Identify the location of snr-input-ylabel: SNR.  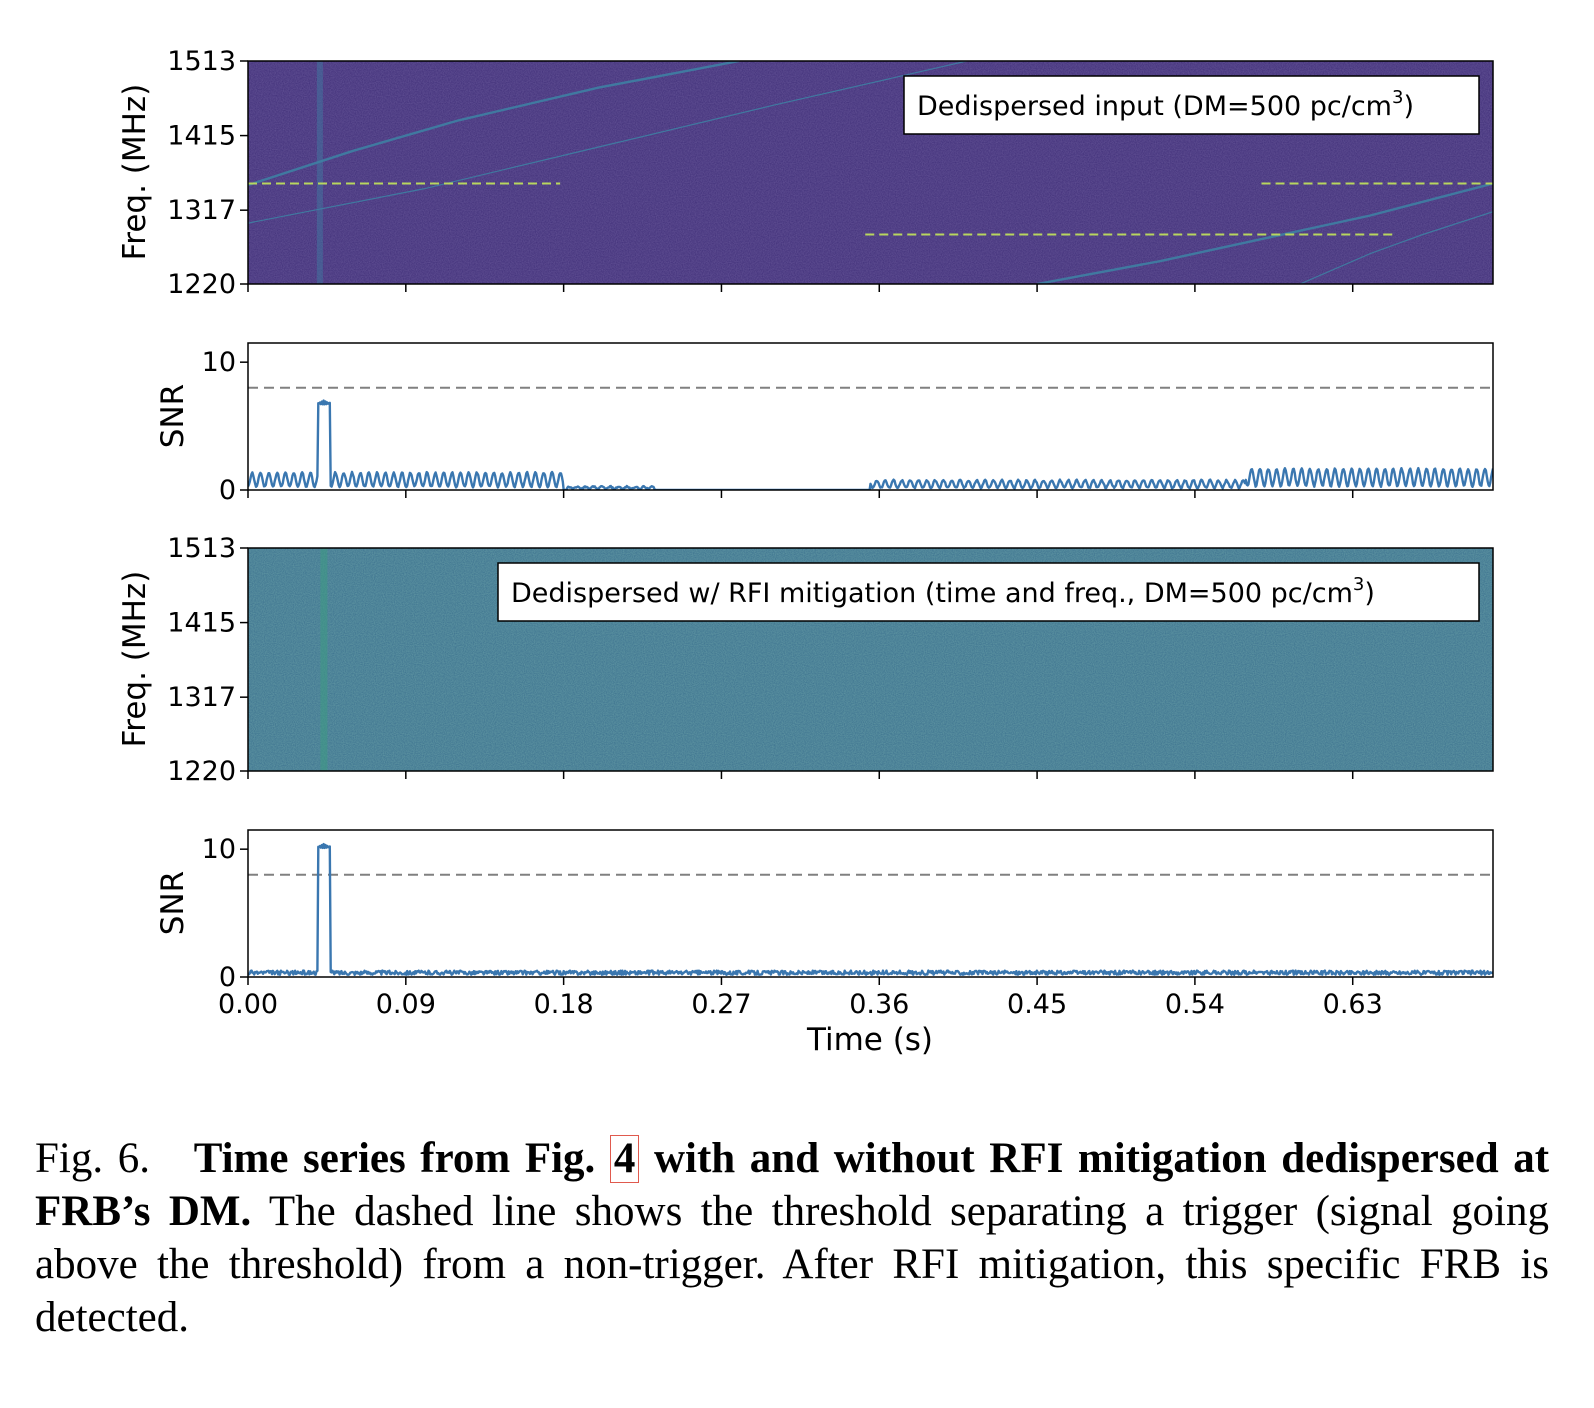
(173, 416).